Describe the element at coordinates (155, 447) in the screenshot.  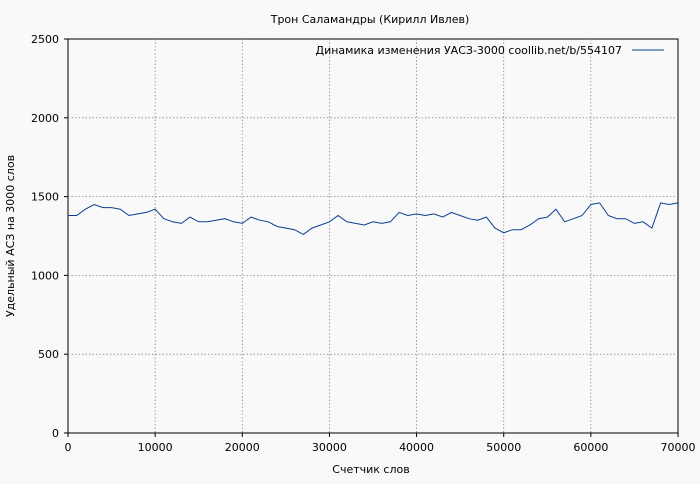
I see `x-tick-label: 10000` at that location.